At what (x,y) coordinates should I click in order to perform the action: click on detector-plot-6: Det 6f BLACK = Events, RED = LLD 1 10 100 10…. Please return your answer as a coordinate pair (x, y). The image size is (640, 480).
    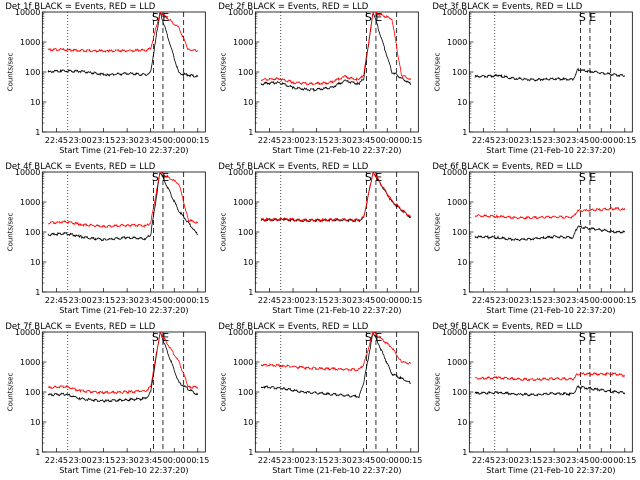
    Looking at the image, I should click on (534, 238).